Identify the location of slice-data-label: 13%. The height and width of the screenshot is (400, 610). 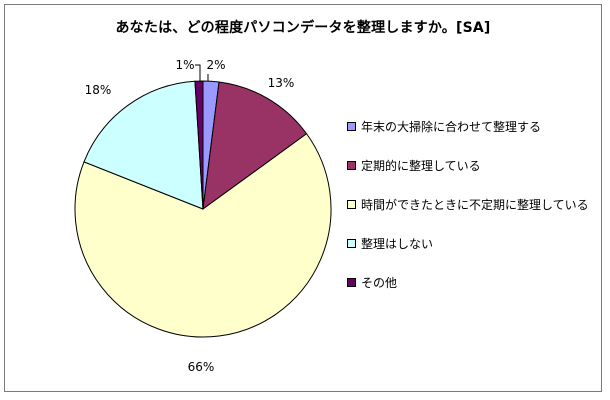
(281, 83).